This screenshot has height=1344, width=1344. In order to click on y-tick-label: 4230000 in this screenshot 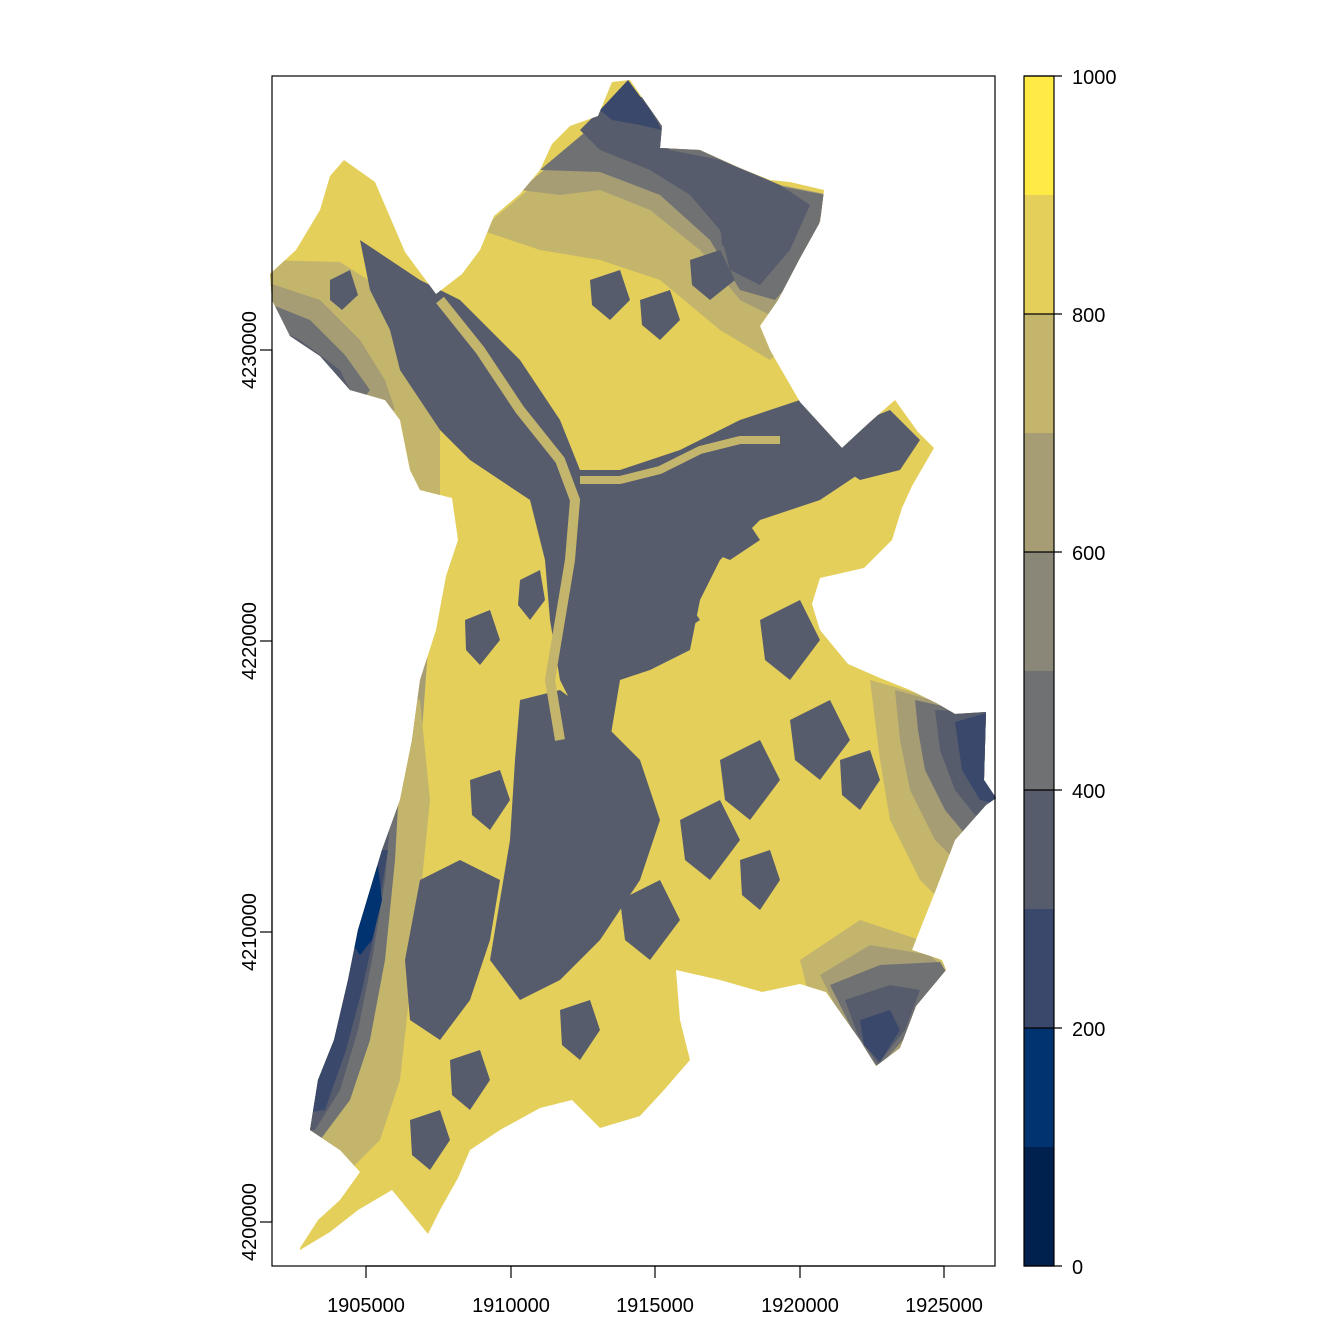, I will do `click(250, 350)`.